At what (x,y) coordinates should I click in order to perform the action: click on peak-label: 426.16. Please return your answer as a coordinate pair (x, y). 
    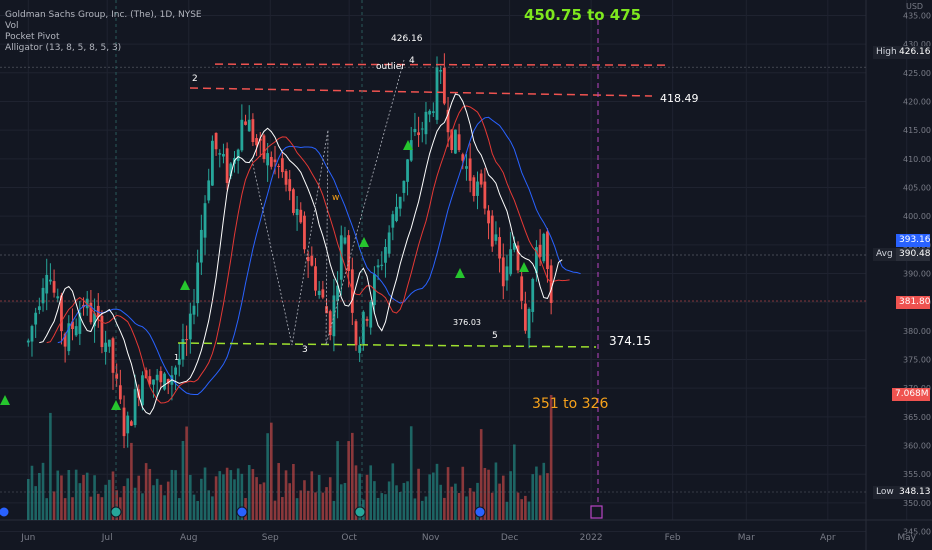
    Looking at the image, I should click on (407, 39).